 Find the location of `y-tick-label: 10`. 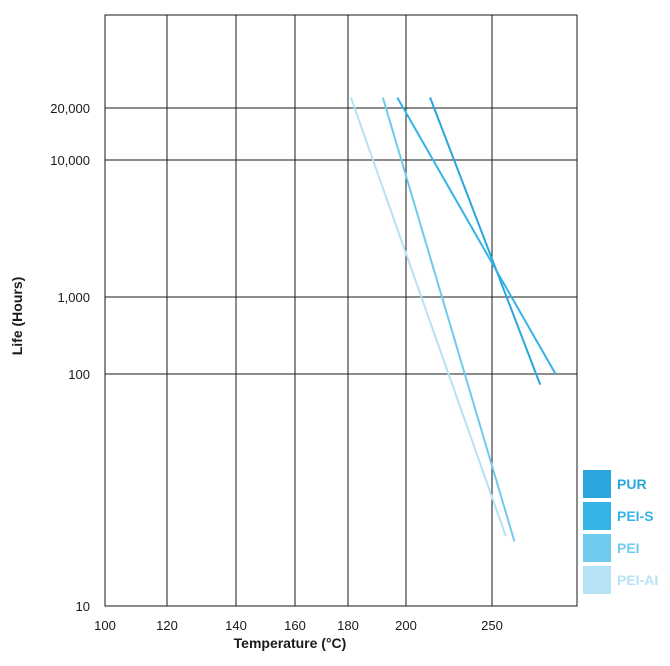

y-tick-label: 10 is located at coordinates (83, 606).